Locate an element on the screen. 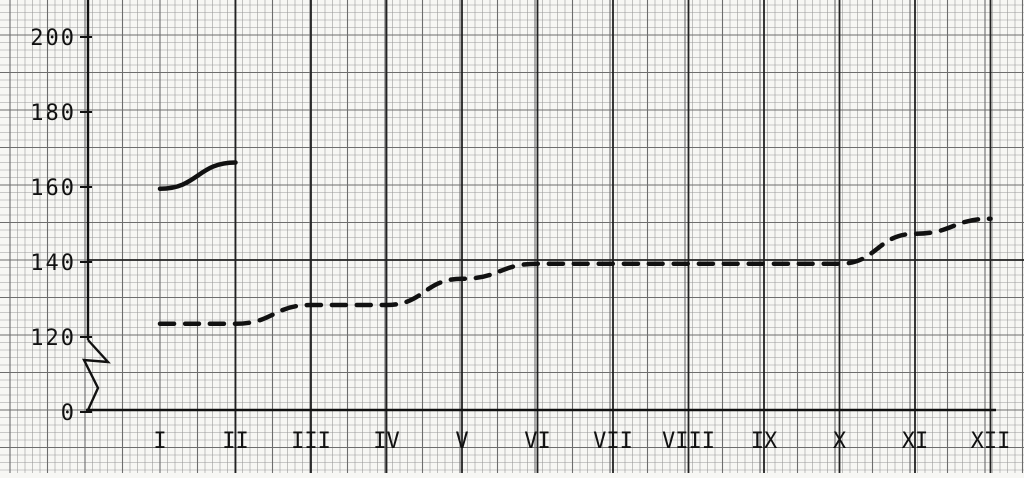  x-tick-label: III is located at coordinates (311, 441).